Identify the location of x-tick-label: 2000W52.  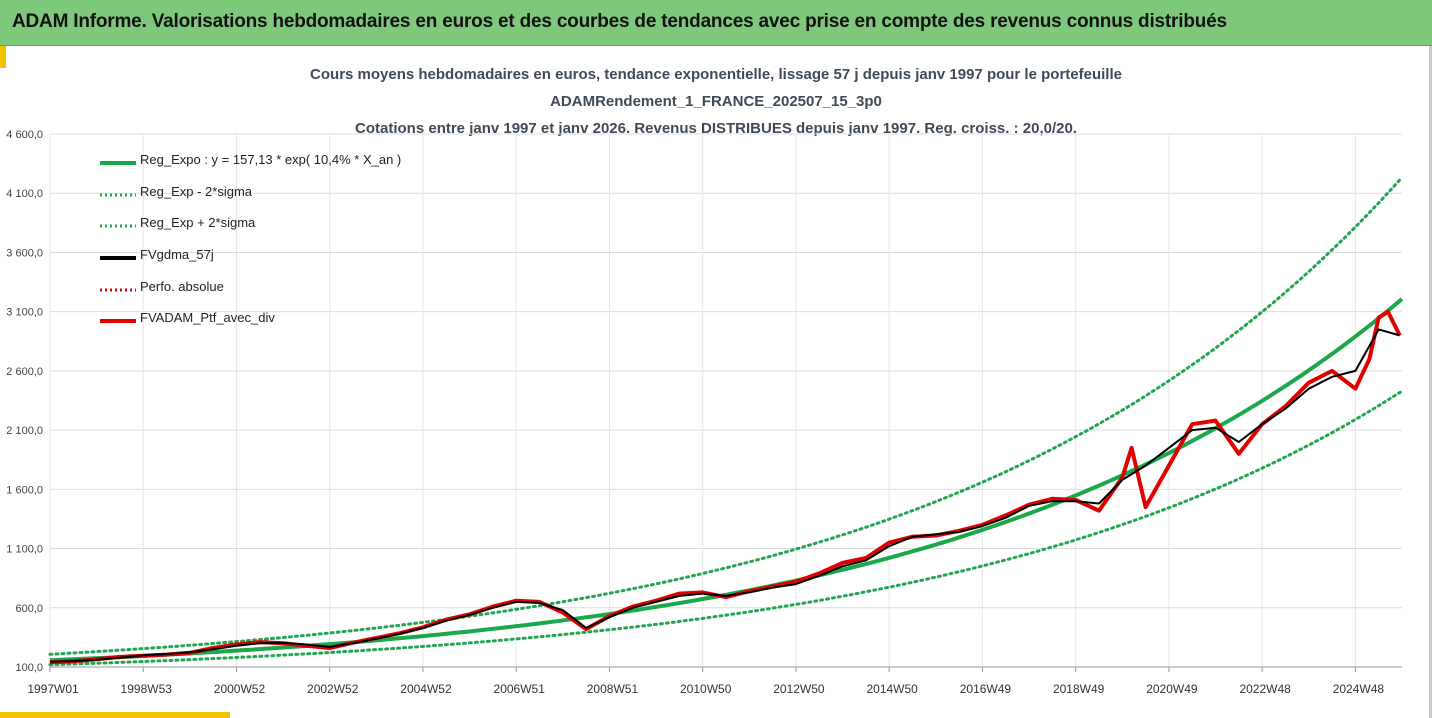
(240, 689).